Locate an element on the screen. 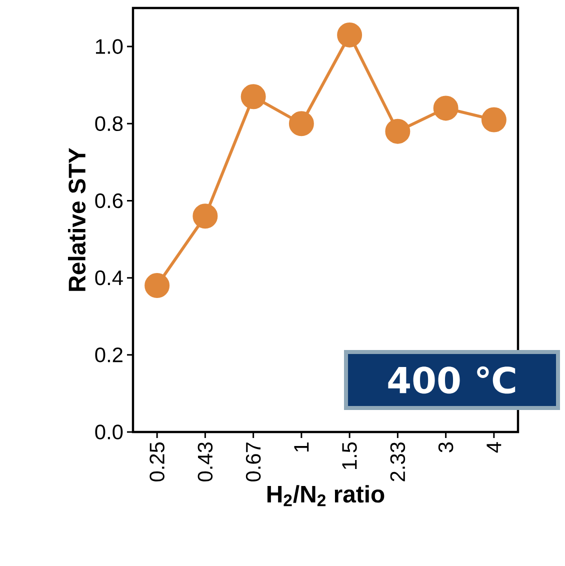  x-tick-label: 2.33 is located at coordinates (398, 462).